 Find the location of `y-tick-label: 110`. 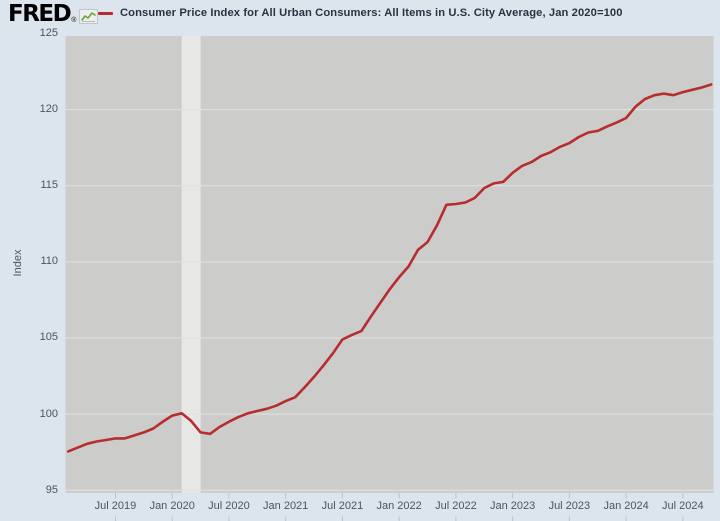

y-tick-label: 110 is located at coordinates (49, 261).